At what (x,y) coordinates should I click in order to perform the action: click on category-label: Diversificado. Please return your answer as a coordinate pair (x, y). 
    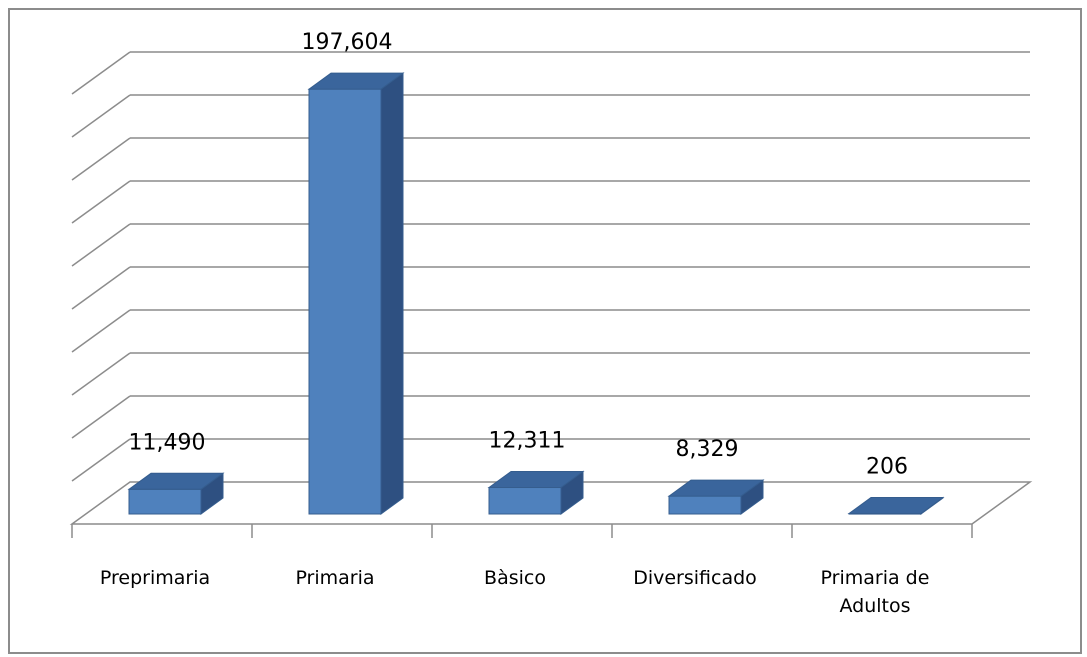
    Looking at the image, I should click on (695, 578).